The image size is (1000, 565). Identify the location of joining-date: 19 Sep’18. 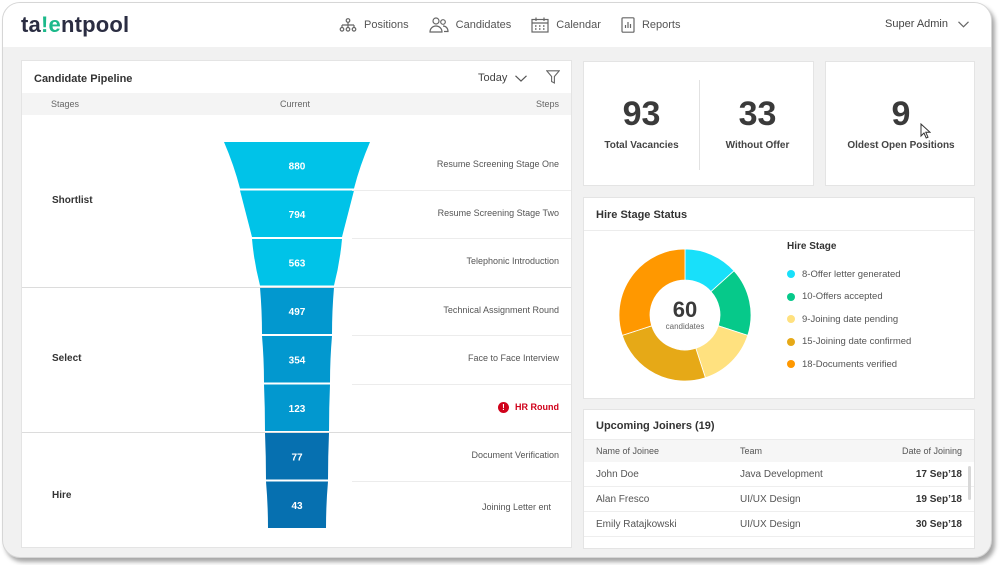
(938, 499).